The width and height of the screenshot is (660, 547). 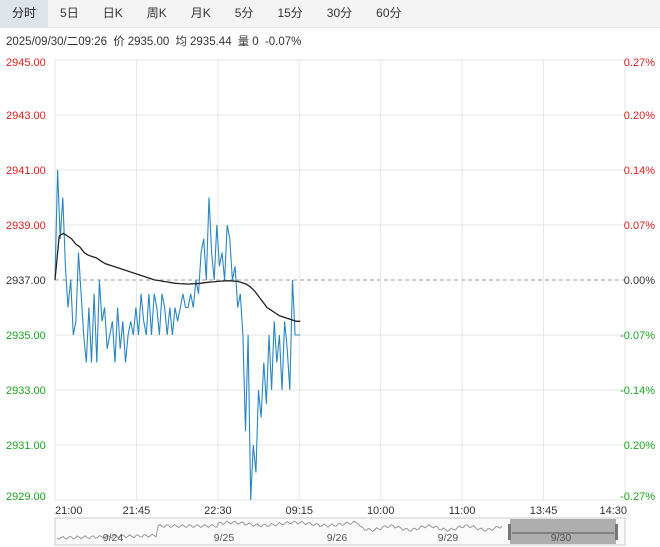 What do you see at coordinates (112, 13) in the screenshot?
I see `tab-2: 日K` at bounding box center [112, 13].